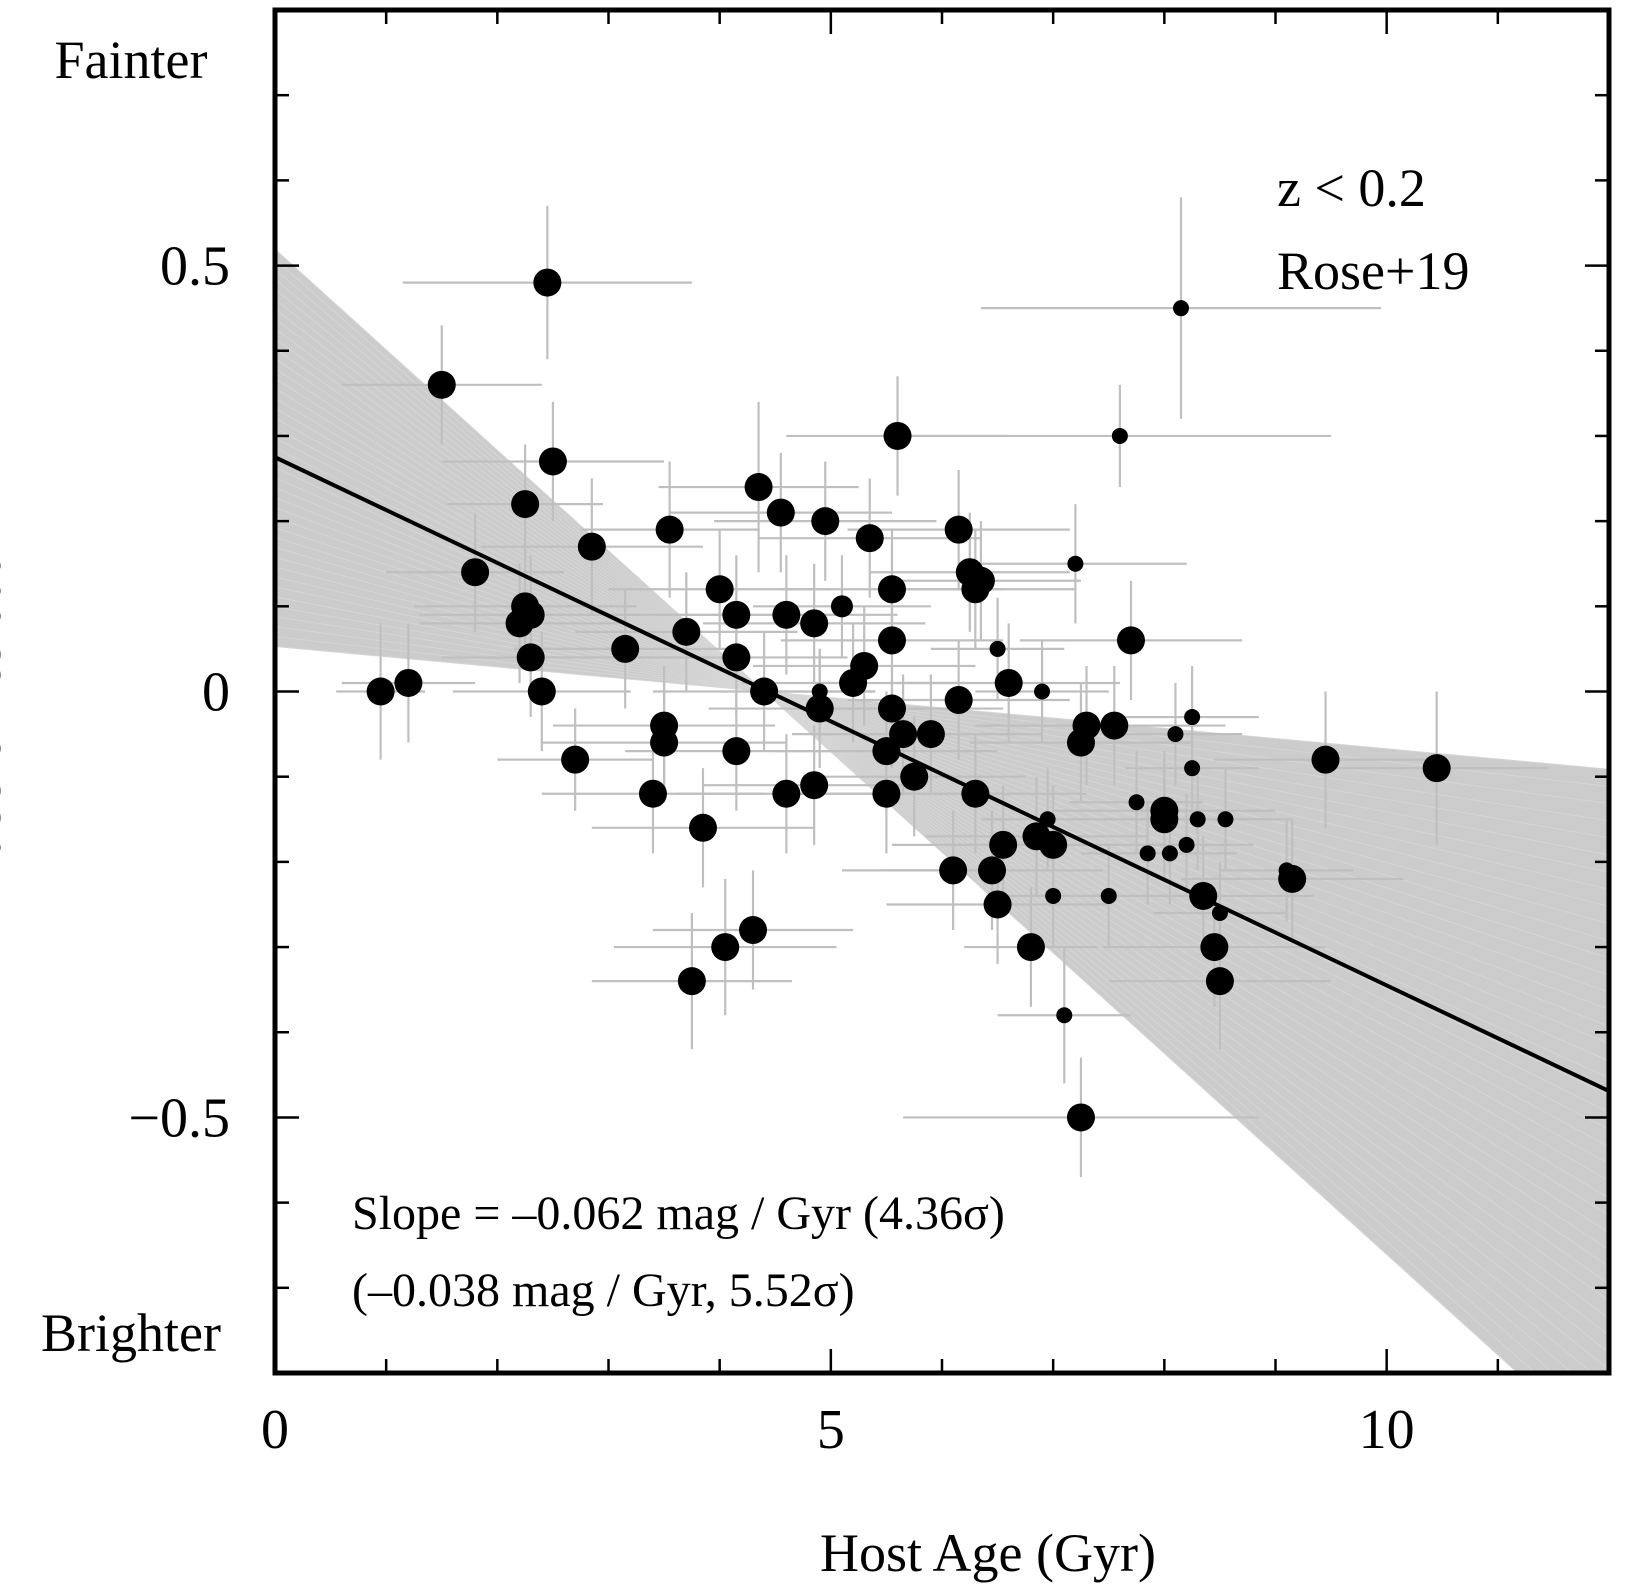 The width and height of the screenshot is (1625, 1586). Describe the element at coordinates (131, 1333) in the screenshot. I see `y-bottom-end-label: Brighter` at that location.